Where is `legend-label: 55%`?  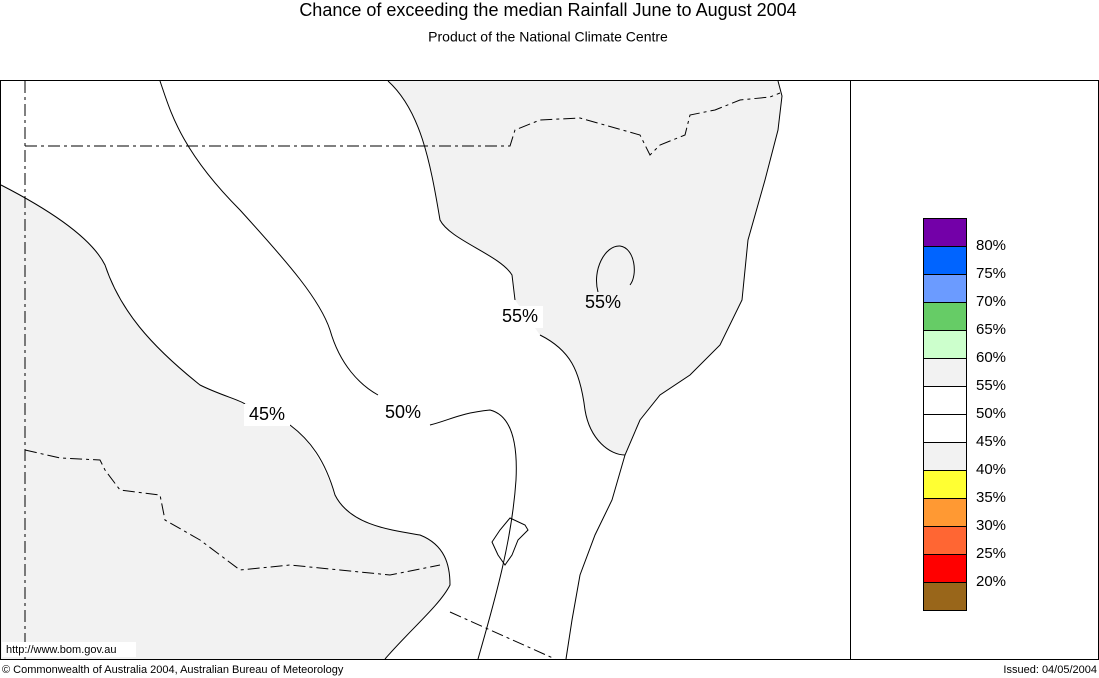
legend-label: 55% is located at coordinates (991, 385).